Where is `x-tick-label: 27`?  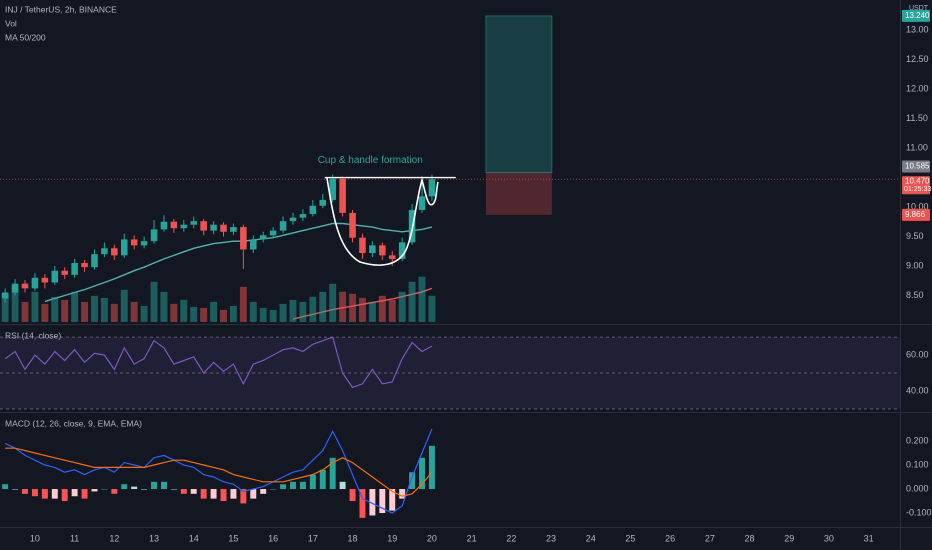
x-tick-label: 27 is located at coordinates (710, 538).